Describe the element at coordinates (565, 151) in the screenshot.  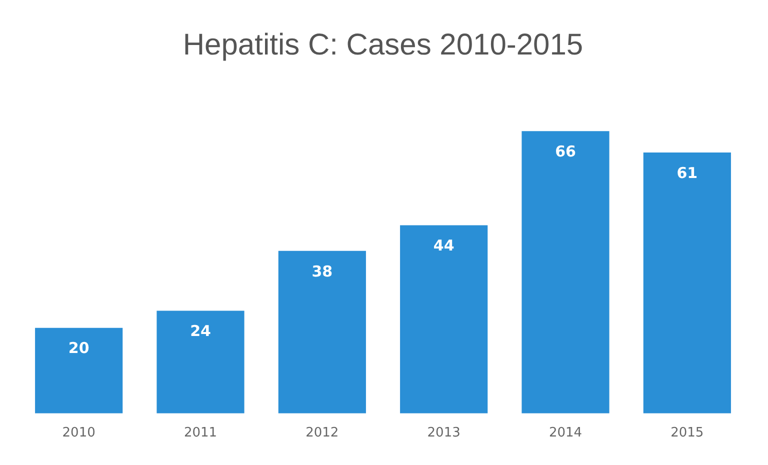
I see `data-label: 66` at that location.